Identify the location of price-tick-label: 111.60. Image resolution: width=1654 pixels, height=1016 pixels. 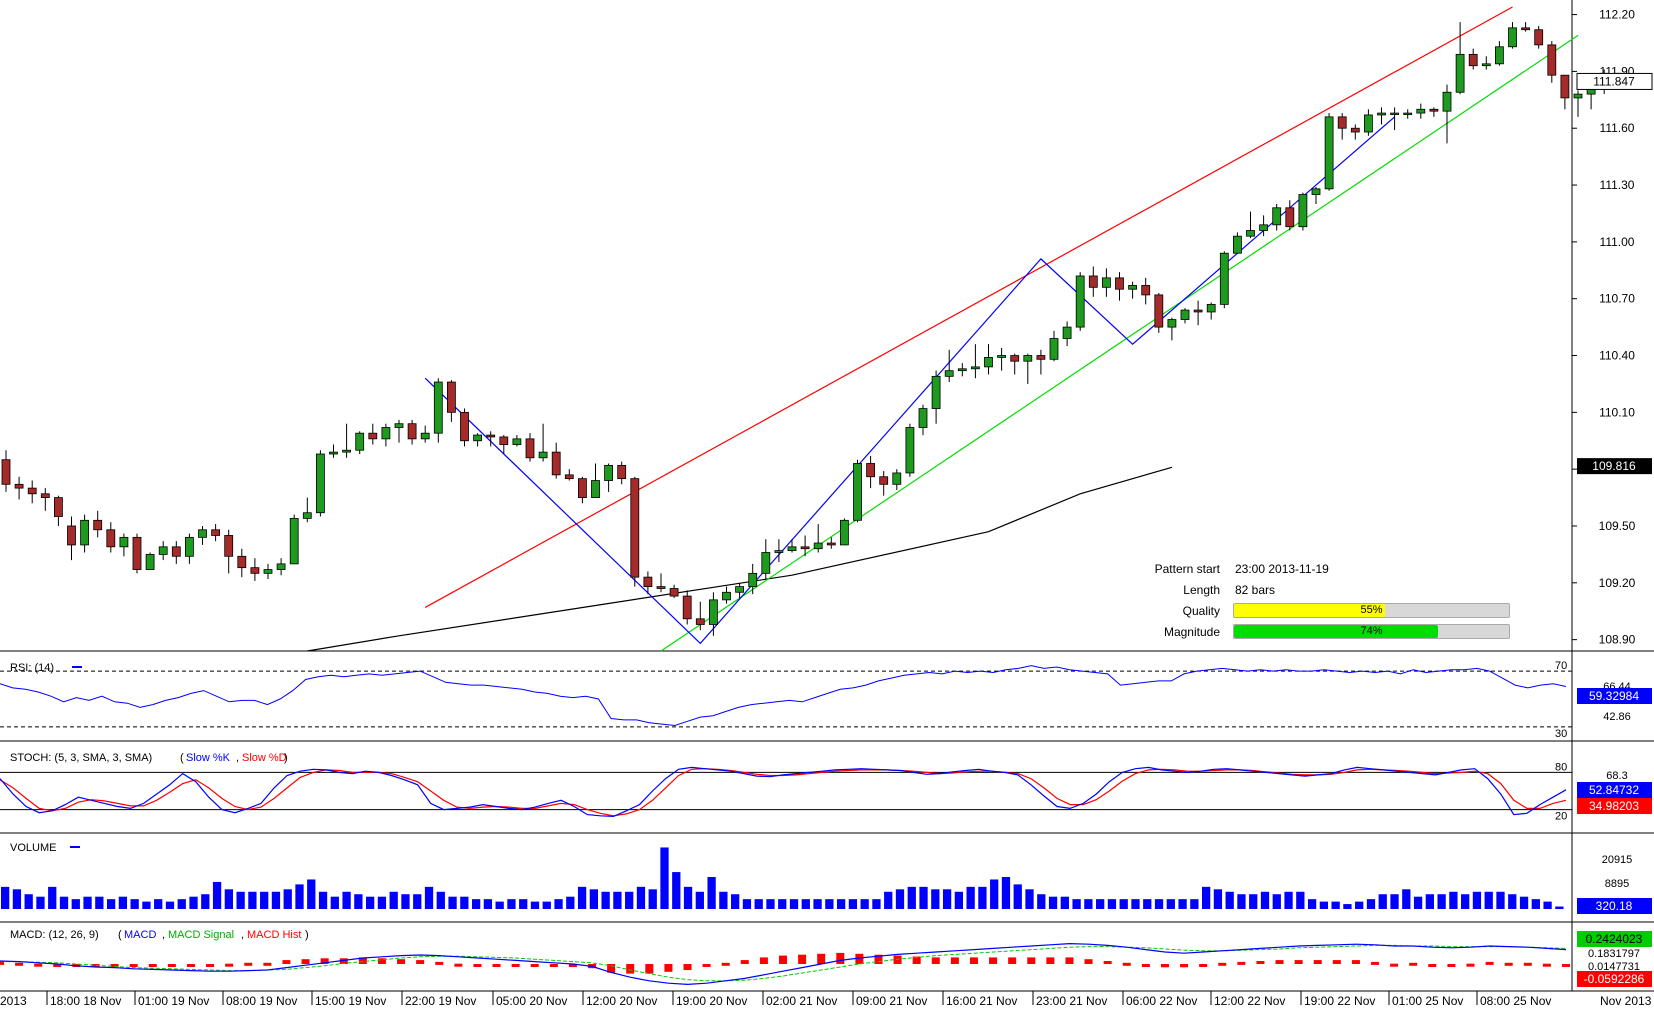
(1617, 128).